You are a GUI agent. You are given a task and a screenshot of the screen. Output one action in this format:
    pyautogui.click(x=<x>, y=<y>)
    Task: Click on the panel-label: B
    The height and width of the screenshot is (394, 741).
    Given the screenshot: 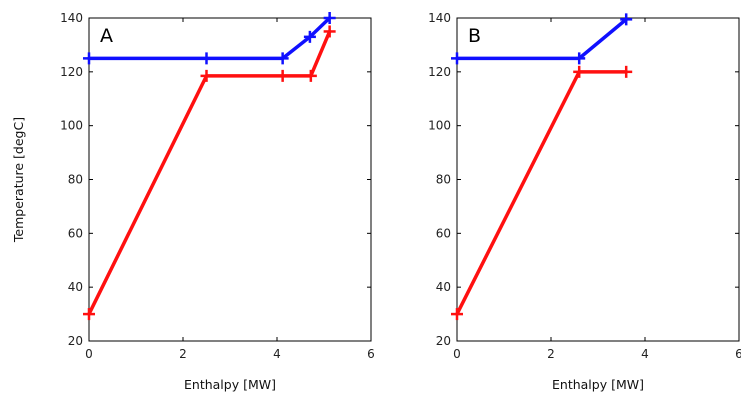 What is the action you would take?
    pyautogui.click(x=474, y=36)
    